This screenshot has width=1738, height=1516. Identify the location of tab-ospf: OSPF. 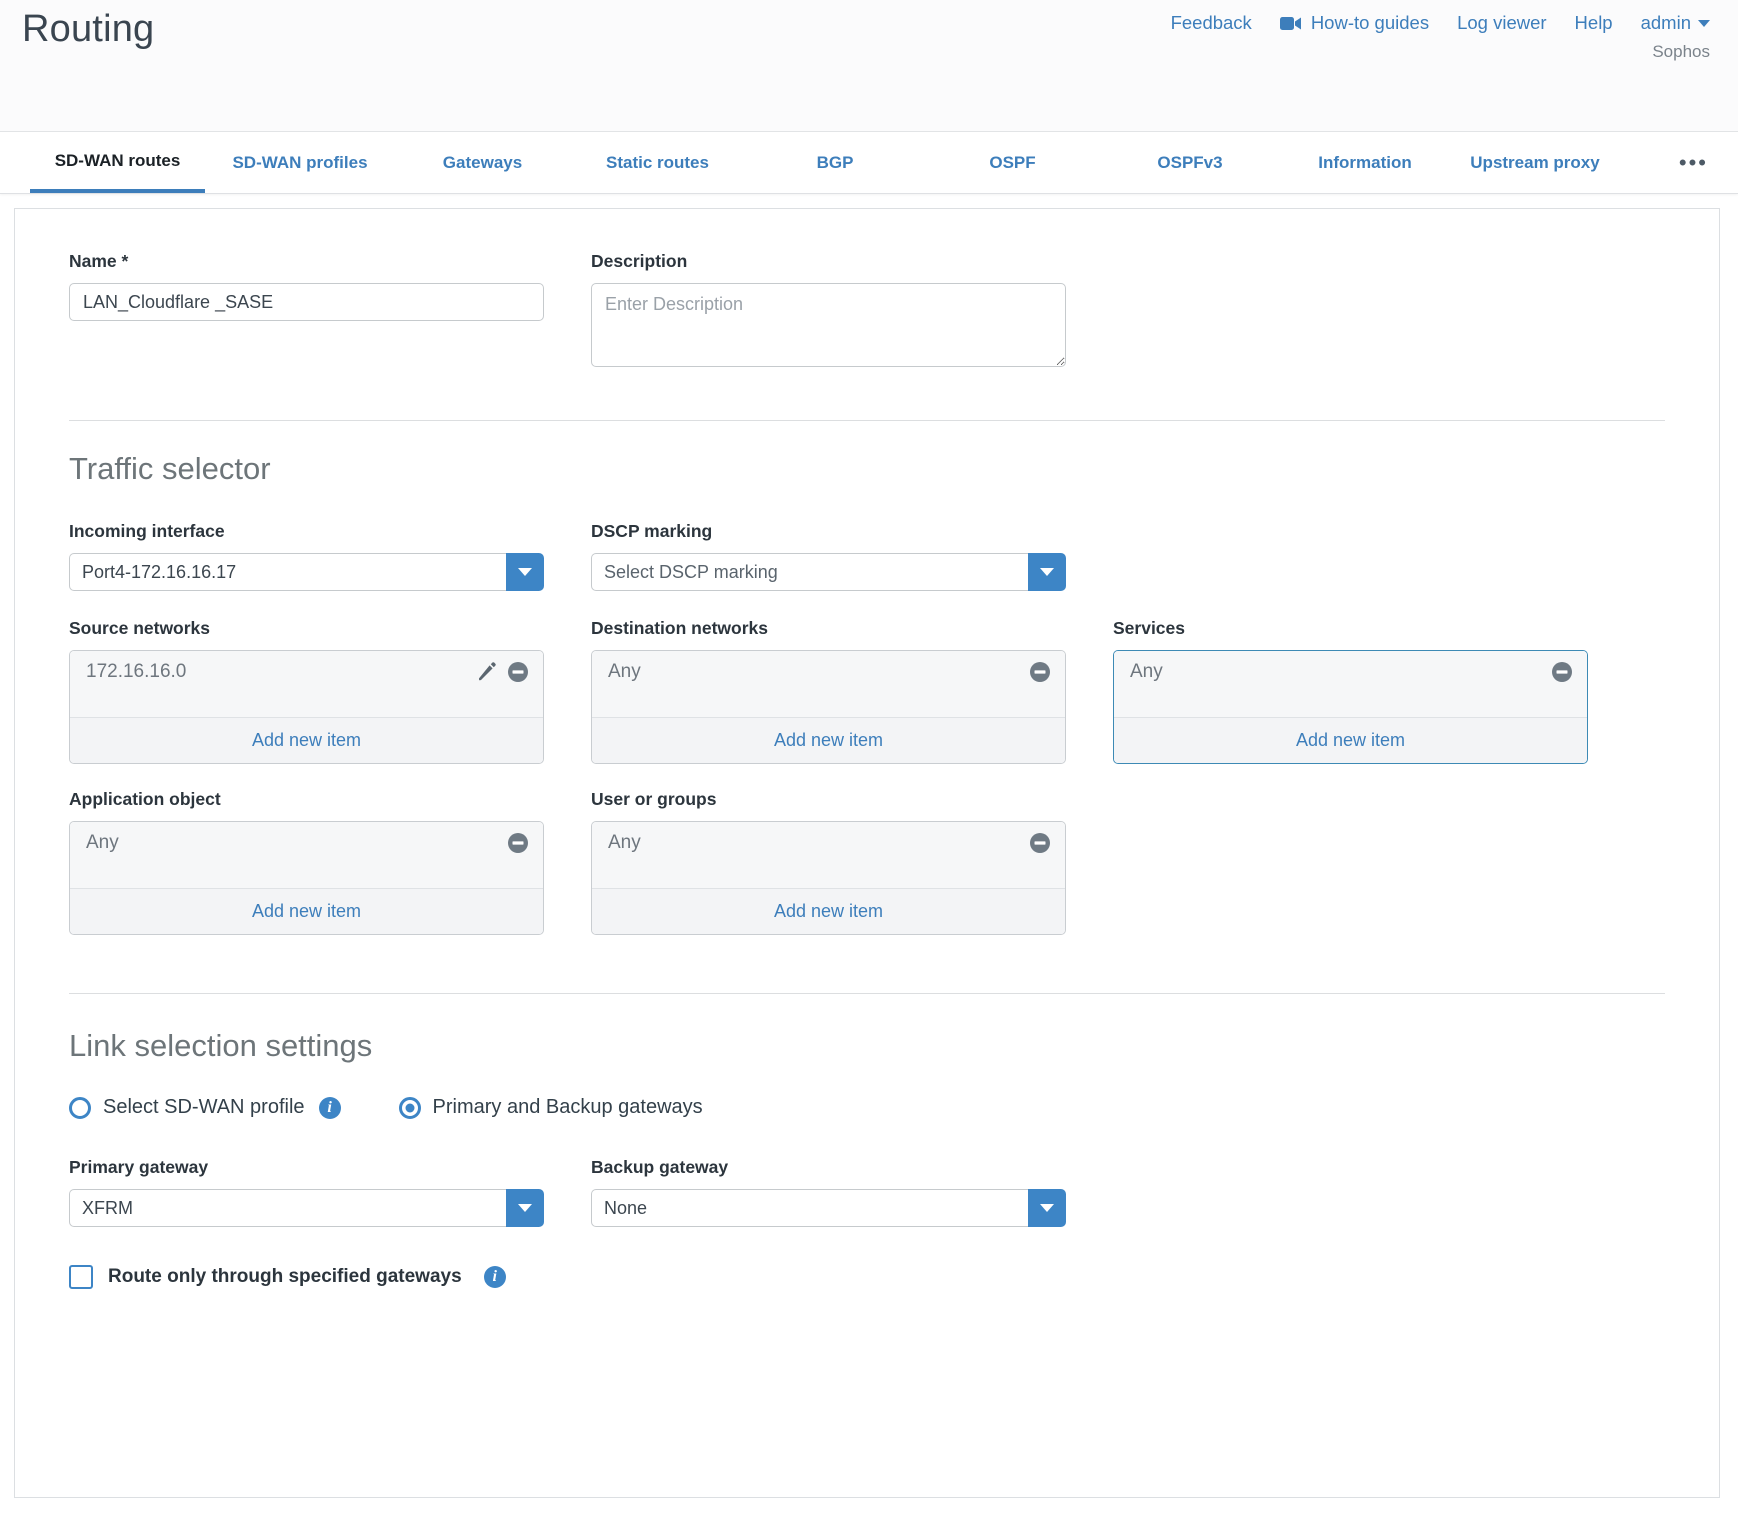
(1012, 162).